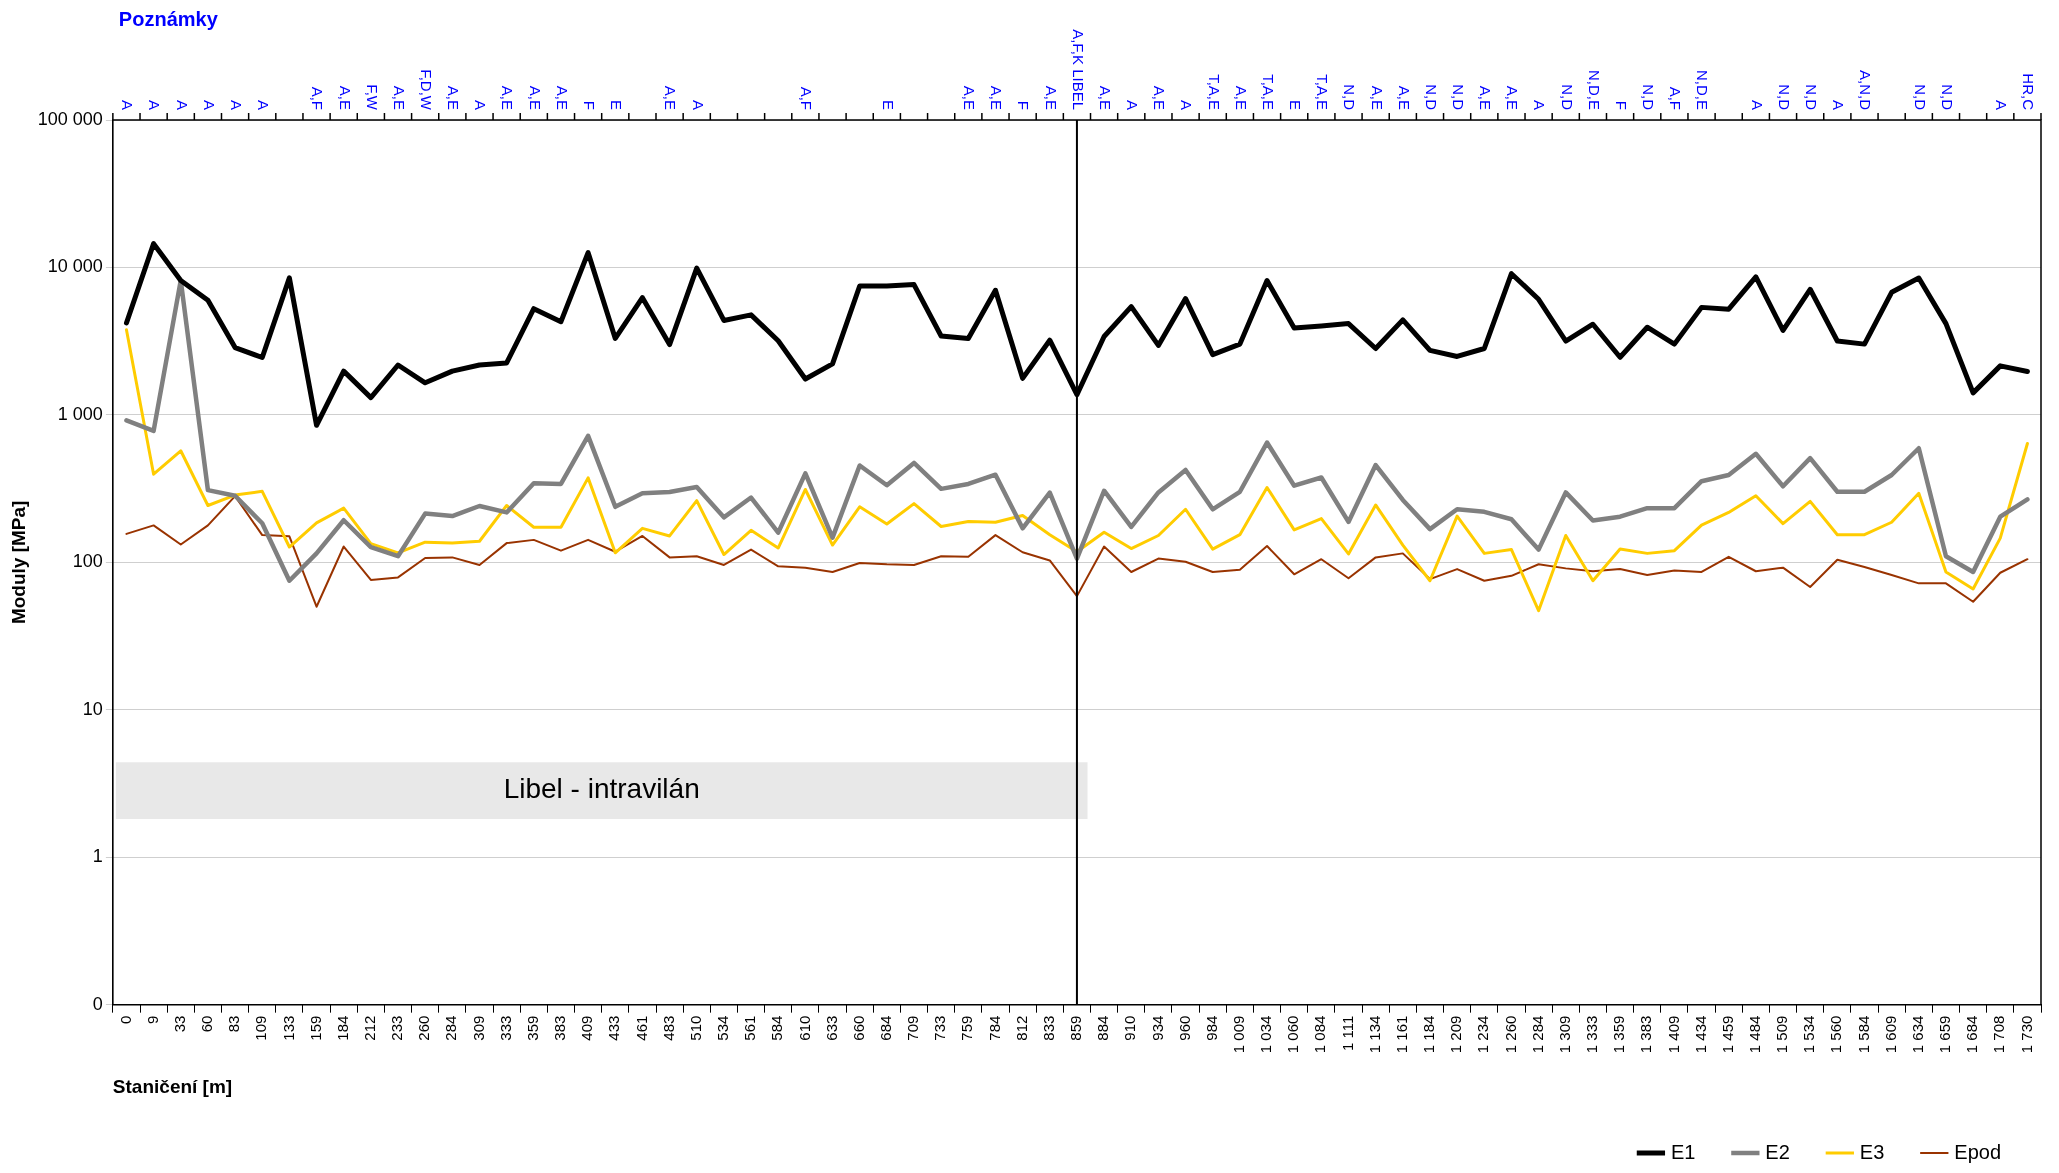  What do you see at coordinates (172, 1086) in the screenshot?
I see `x-axis-title: Staničení [m]` at bounding box center [172, 1086].